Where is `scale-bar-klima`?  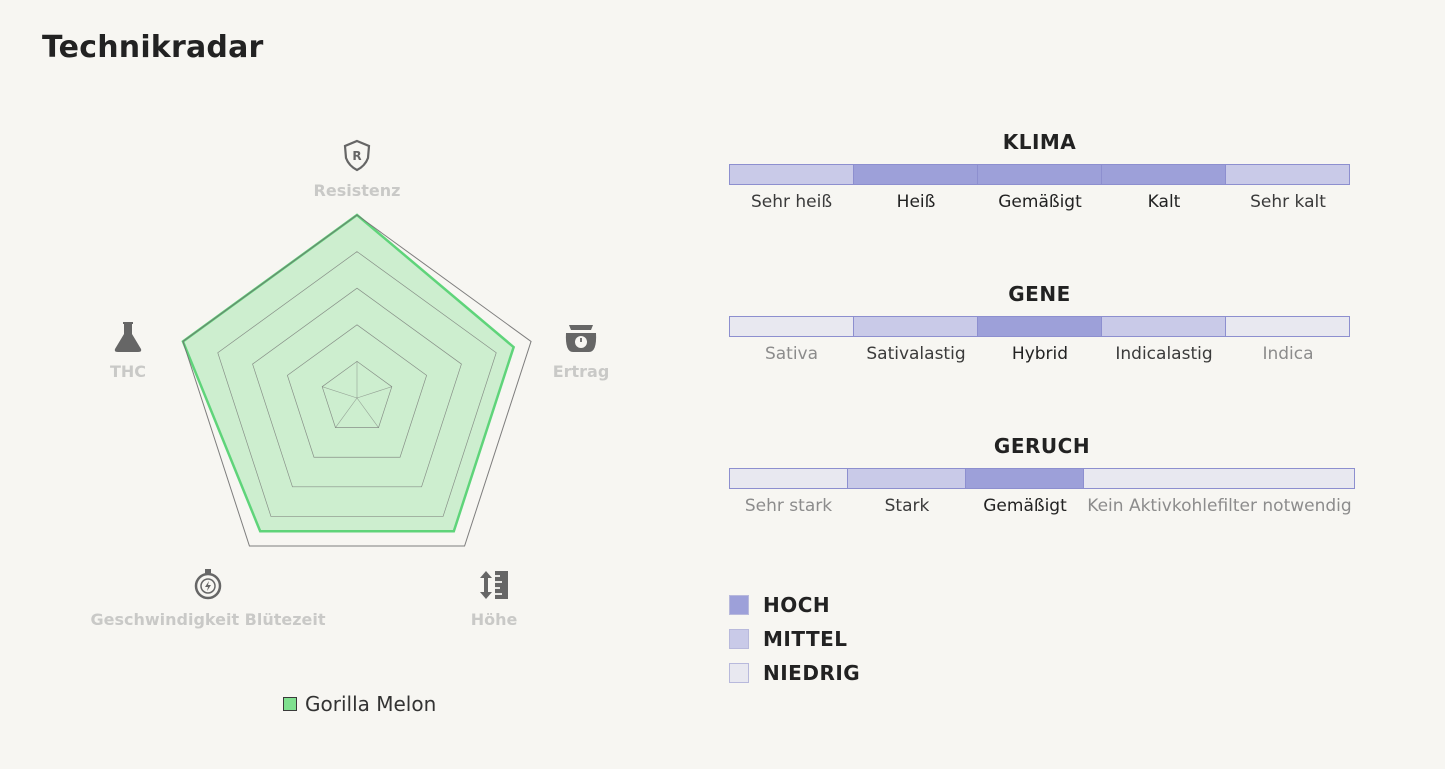
scale-bar-klima is located at coordinates (1039, 174).